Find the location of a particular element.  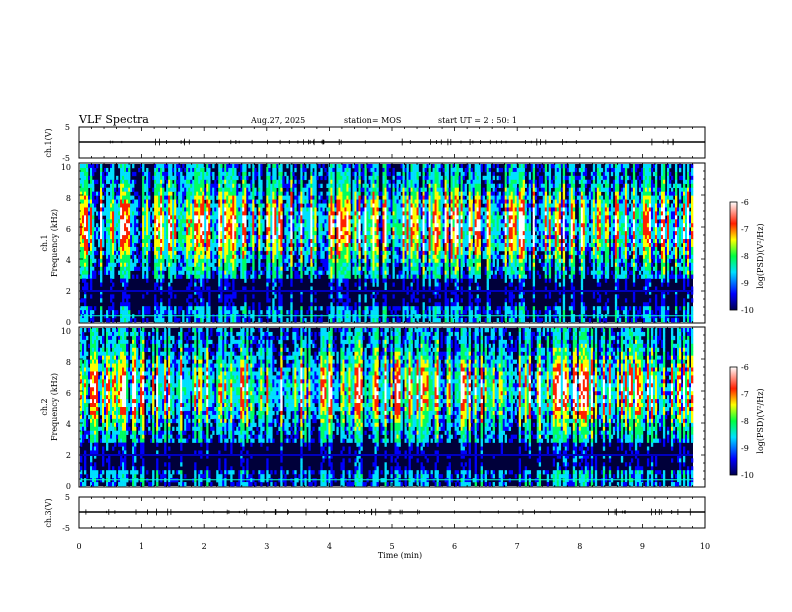

ch3-waveform-spikes is located at coordinates (388, 512).